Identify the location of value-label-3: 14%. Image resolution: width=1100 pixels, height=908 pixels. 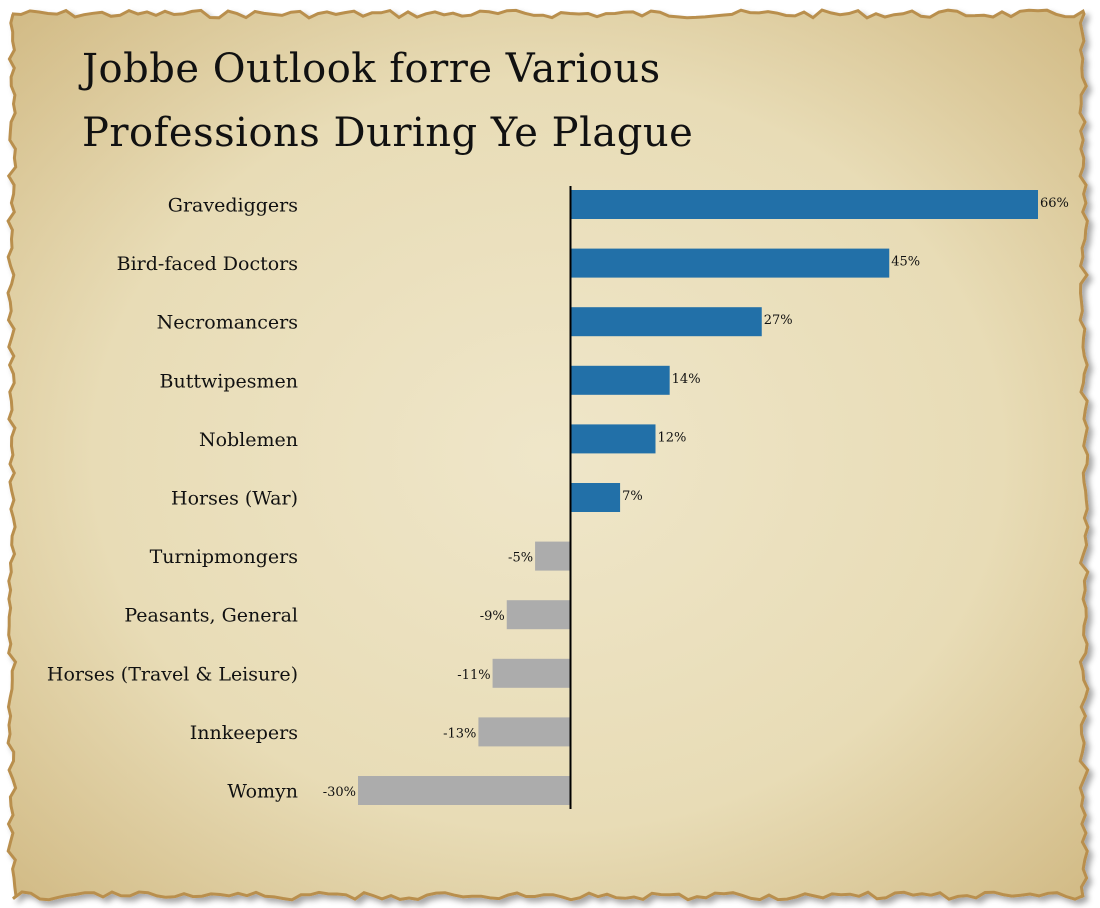
(686, 379).